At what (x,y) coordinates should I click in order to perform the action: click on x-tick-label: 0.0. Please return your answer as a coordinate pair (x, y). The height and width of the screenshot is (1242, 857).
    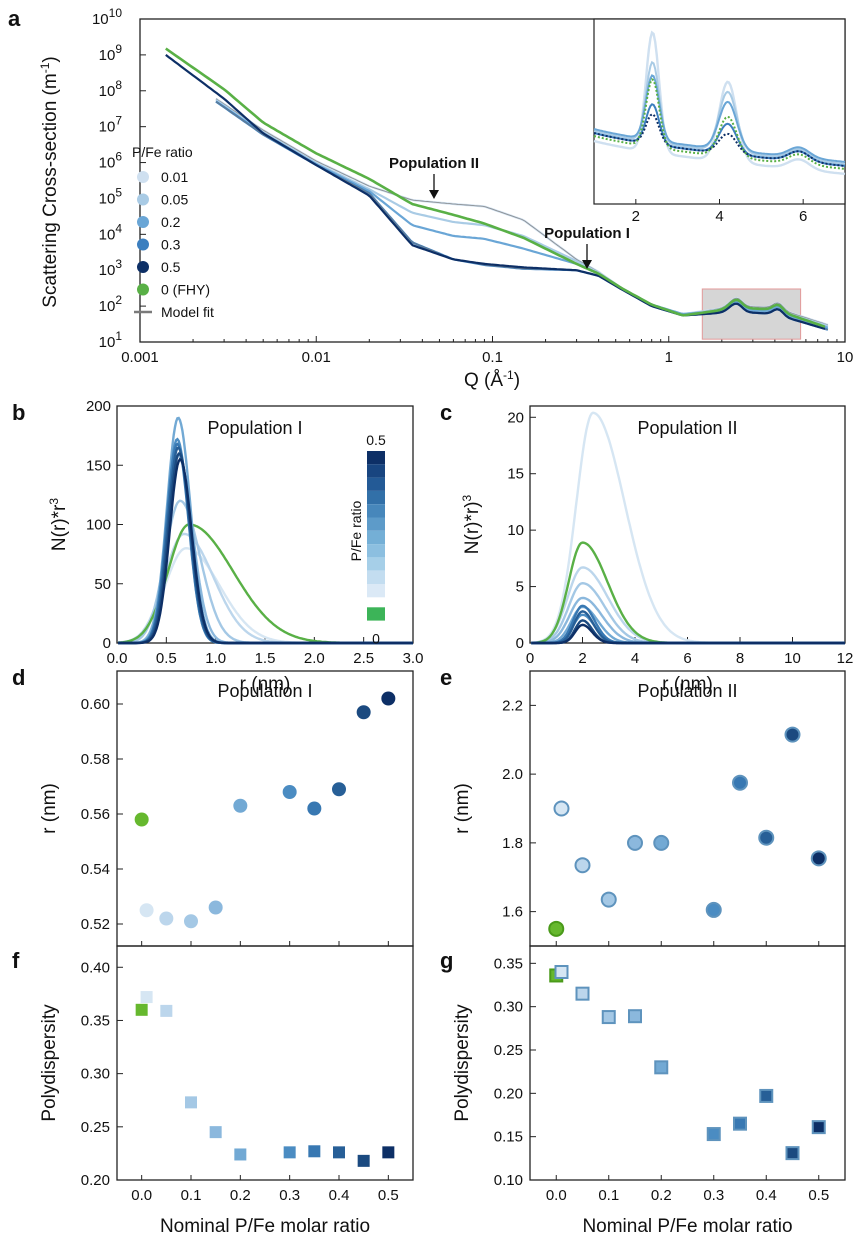
    Looking at the image, I should click on (117, 658).